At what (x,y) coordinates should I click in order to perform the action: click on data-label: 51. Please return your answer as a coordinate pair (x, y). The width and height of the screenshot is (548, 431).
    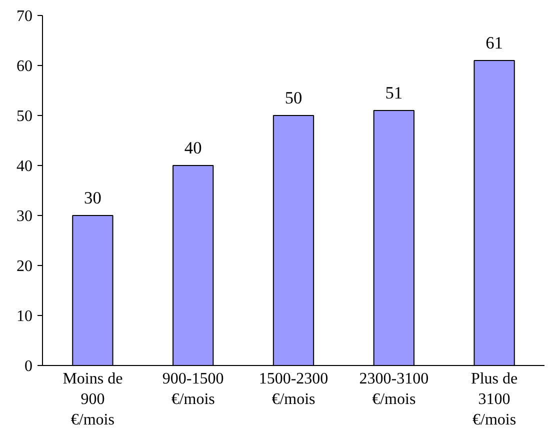
    Looking at the image, I should click on (394, 93).